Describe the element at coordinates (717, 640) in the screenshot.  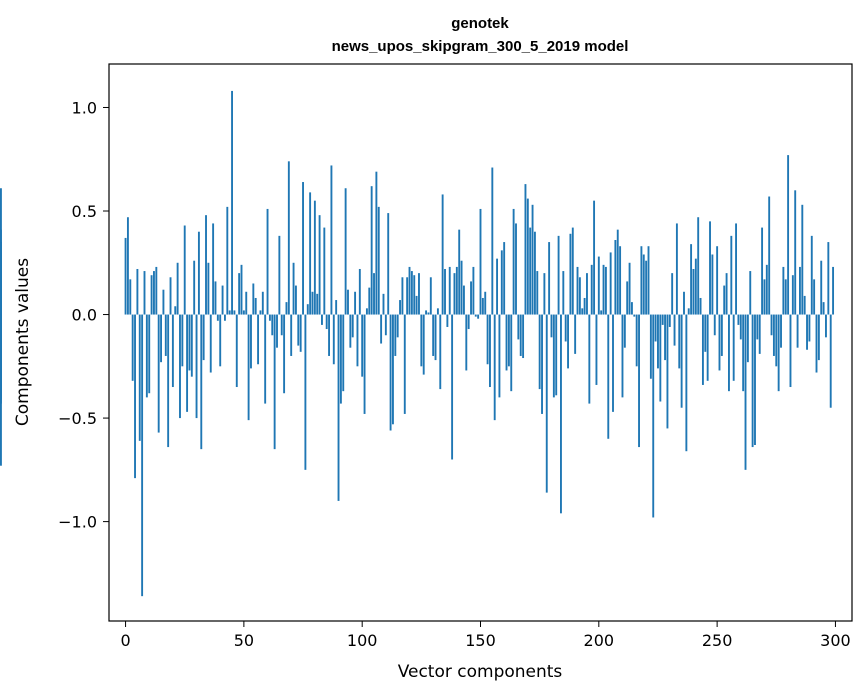
I see `x-tick-label: 250` at that location.